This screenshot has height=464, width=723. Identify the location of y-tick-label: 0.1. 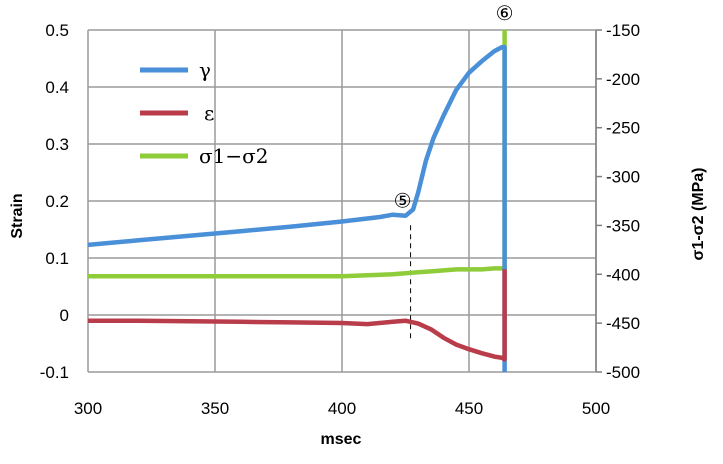
(57, 258).